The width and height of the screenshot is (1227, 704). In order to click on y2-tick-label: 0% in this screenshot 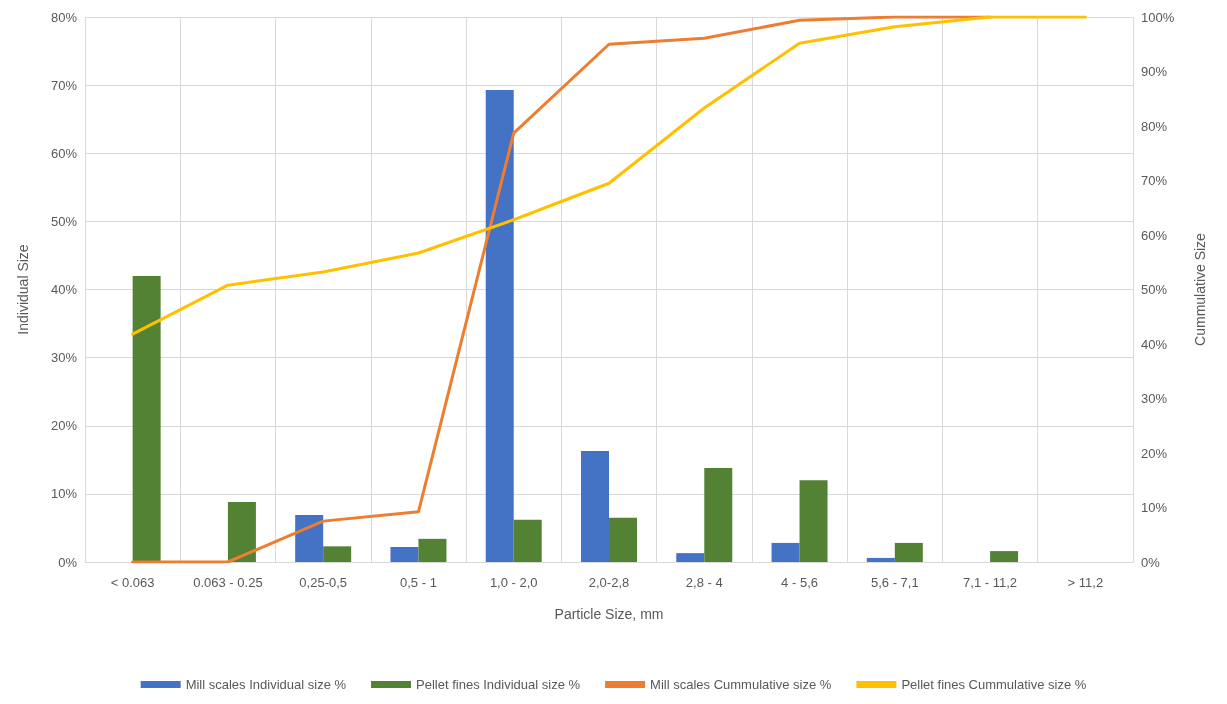, I will do `click(1151, 562)`.